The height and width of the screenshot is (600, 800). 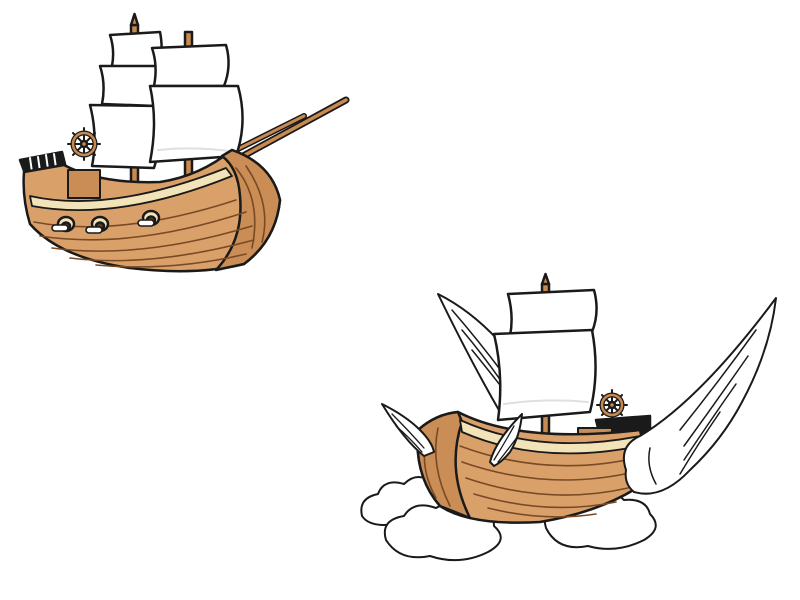 I want to click on sails, so click(x=545, y=355).